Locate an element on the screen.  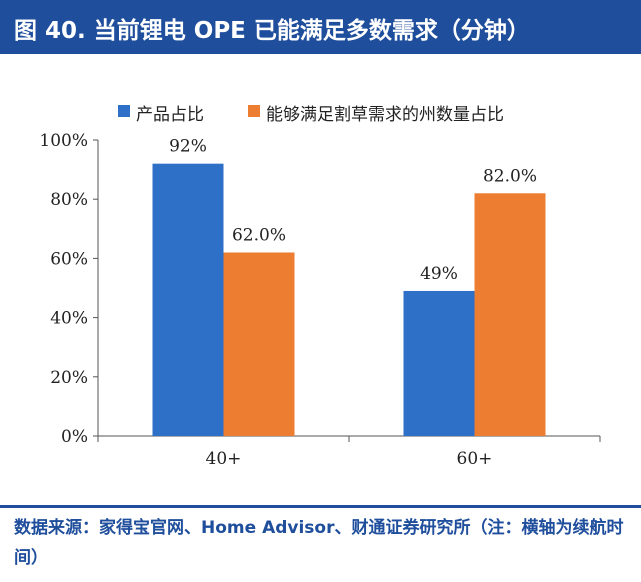
legend-swatch-blue is located at coordinates (124, 111).